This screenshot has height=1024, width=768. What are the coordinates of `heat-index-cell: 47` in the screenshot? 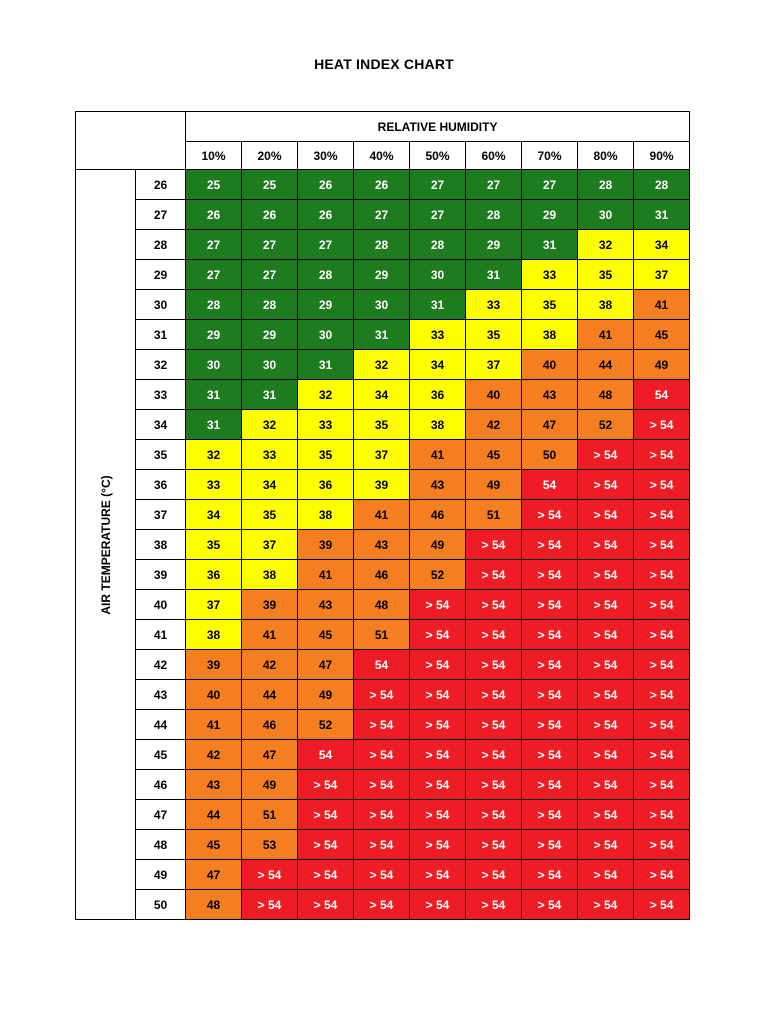 It's located at (549, 424).